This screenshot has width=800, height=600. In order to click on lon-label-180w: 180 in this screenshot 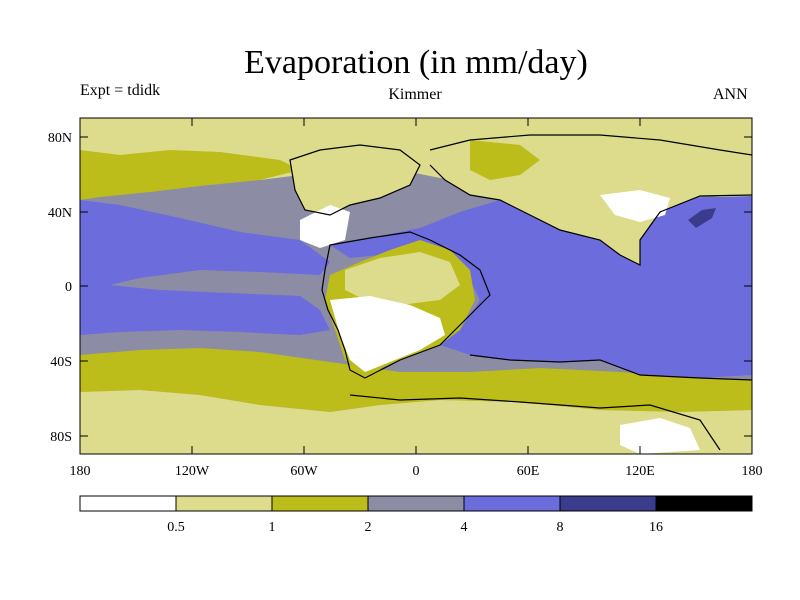, I will do `click(80, 471)`.